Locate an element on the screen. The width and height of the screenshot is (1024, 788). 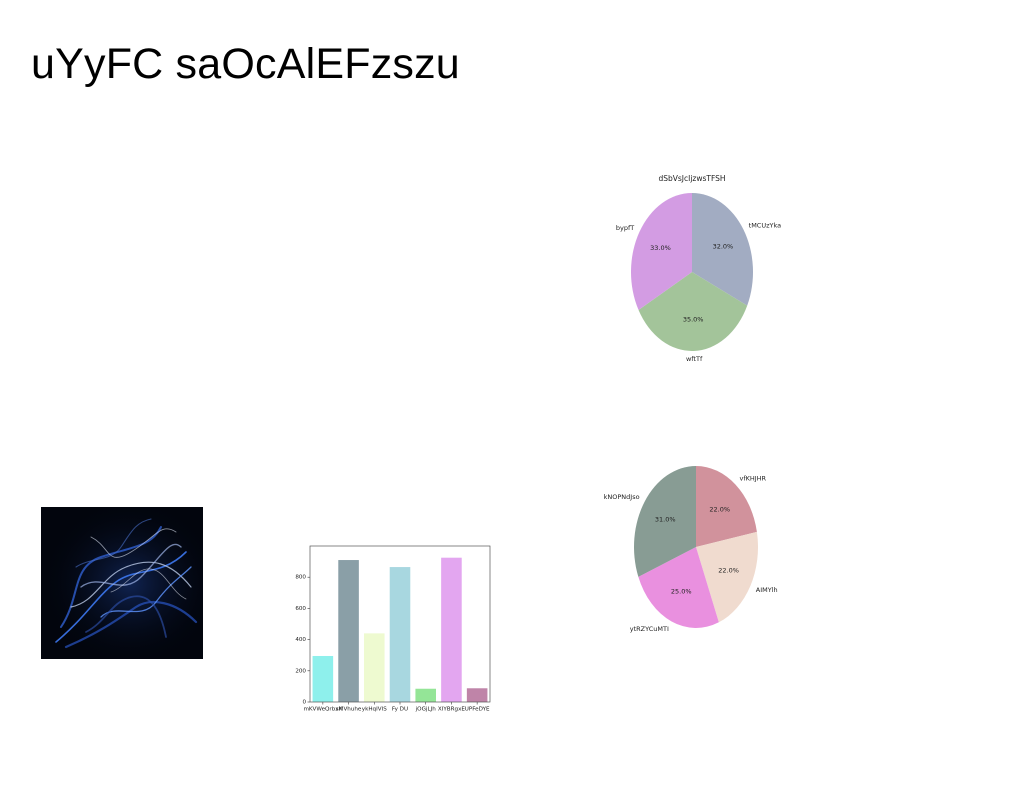
bar-xtick-label-1: sMVhuhe is located at coordinates (349, 710).